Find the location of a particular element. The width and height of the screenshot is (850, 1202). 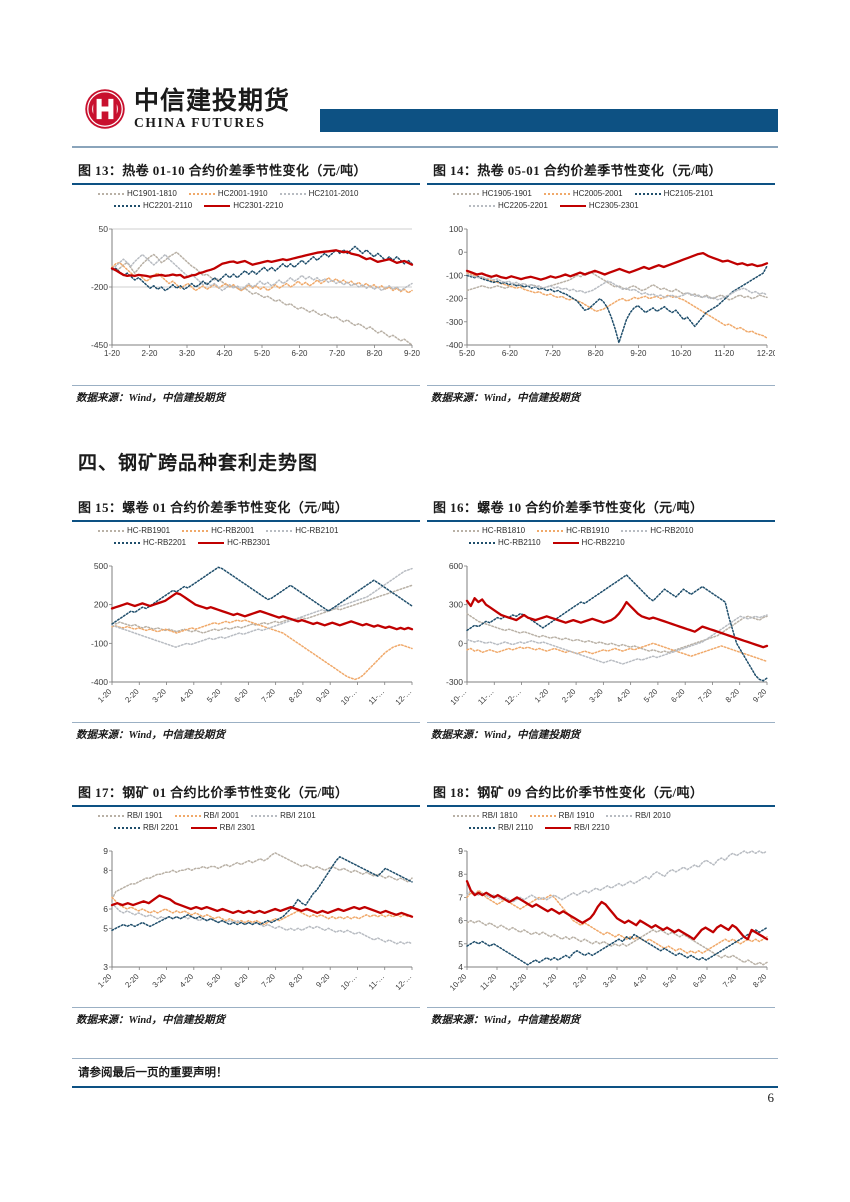

logo-chinese-name: 中信建投期货 is located at coordinates (212, 101).